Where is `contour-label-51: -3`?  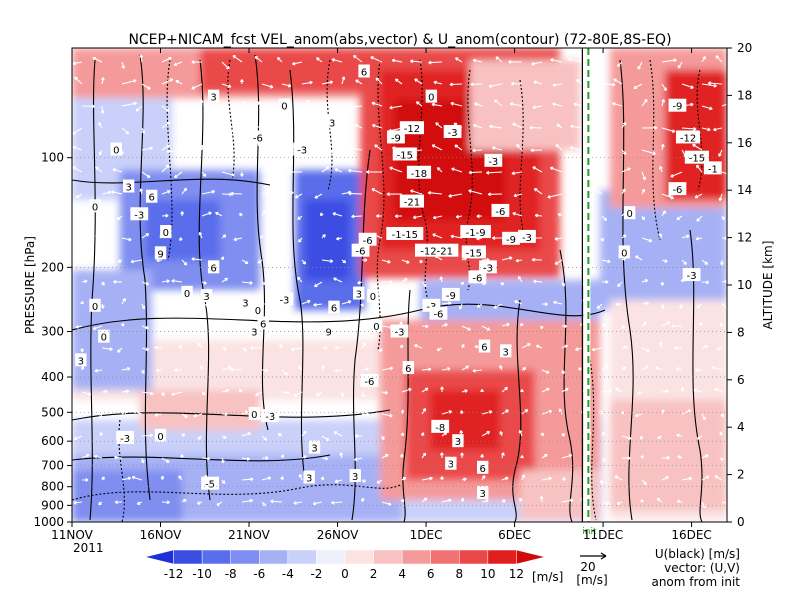
contour-label-51: -3 is located at coordinates (400, 333).